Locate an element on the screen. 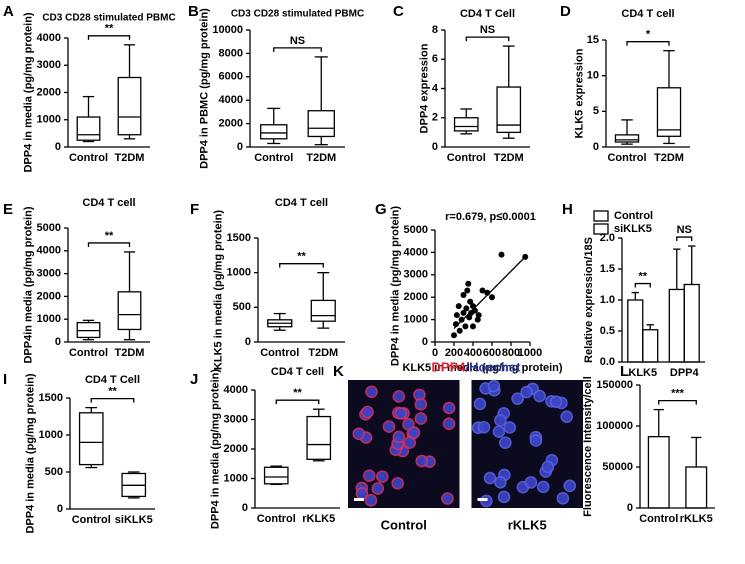 This screenshot has height=564, width=745. legend-label: Control is located at coordinates (633, 216).